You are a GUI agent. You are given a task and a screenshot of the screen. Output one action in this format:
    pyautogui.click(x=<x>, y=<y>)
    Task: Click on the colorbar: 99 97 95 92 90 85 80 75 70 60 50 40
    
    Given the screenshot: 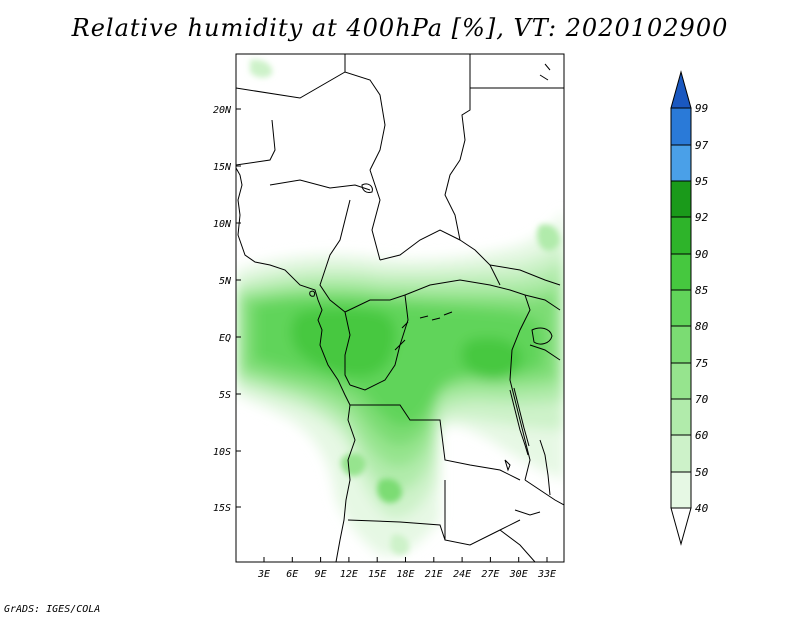 What is the action you would take?
    pyautogui.click(x=689, y=308)
    